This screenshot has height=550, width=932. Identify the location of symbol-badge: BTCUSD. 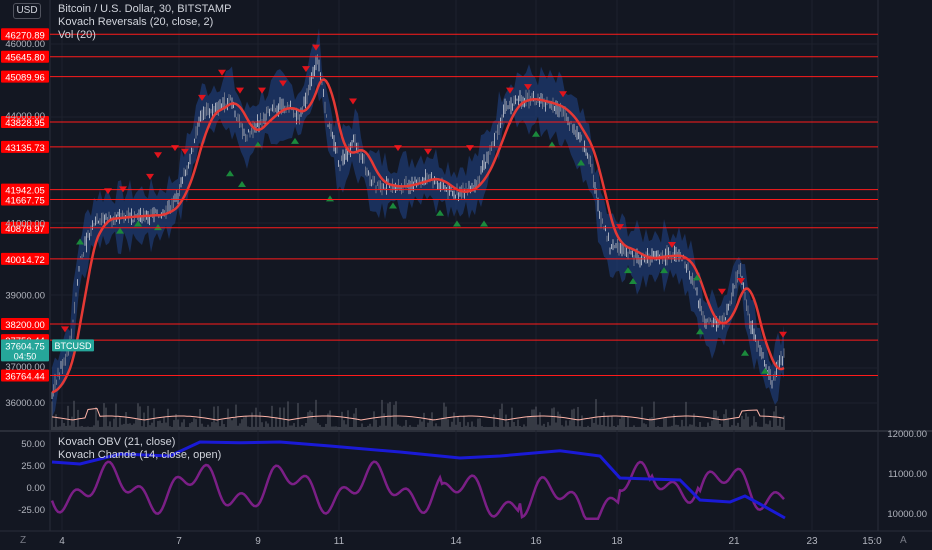
(73, 346).